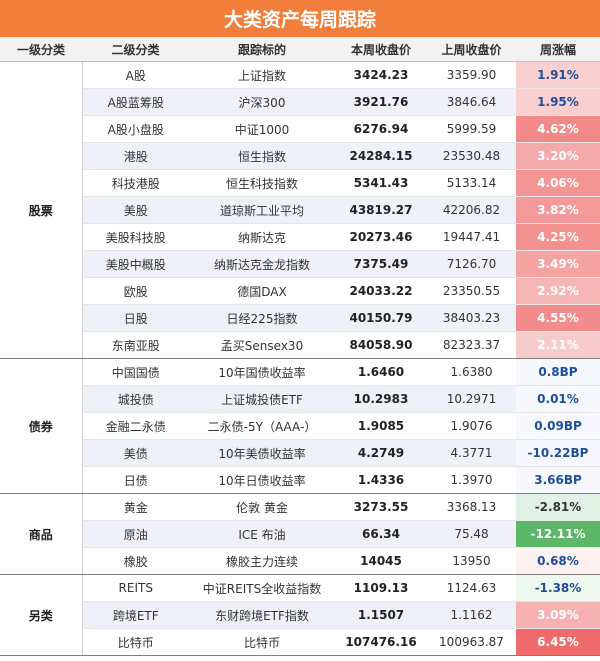 The width and height of the screenshot is (600, 661). What do you see at coordinates (381, 480) in the screenshot?
I see `close-this-week-cell: 1.4336` at bounding box center [381, 480].